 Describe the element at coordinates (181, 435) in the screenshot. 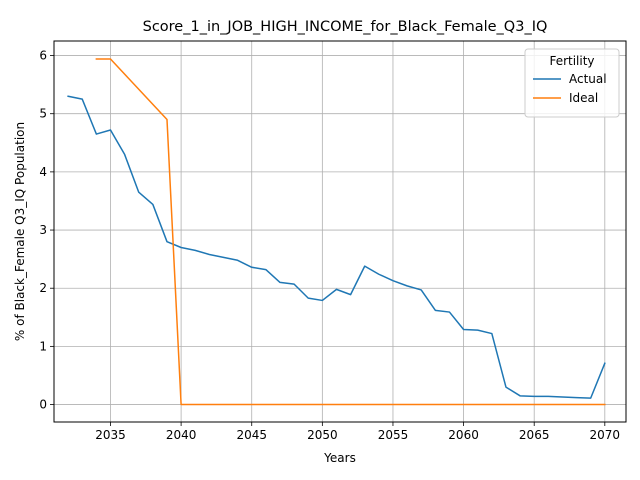

I see `x-tick-label: 2040` at that location.